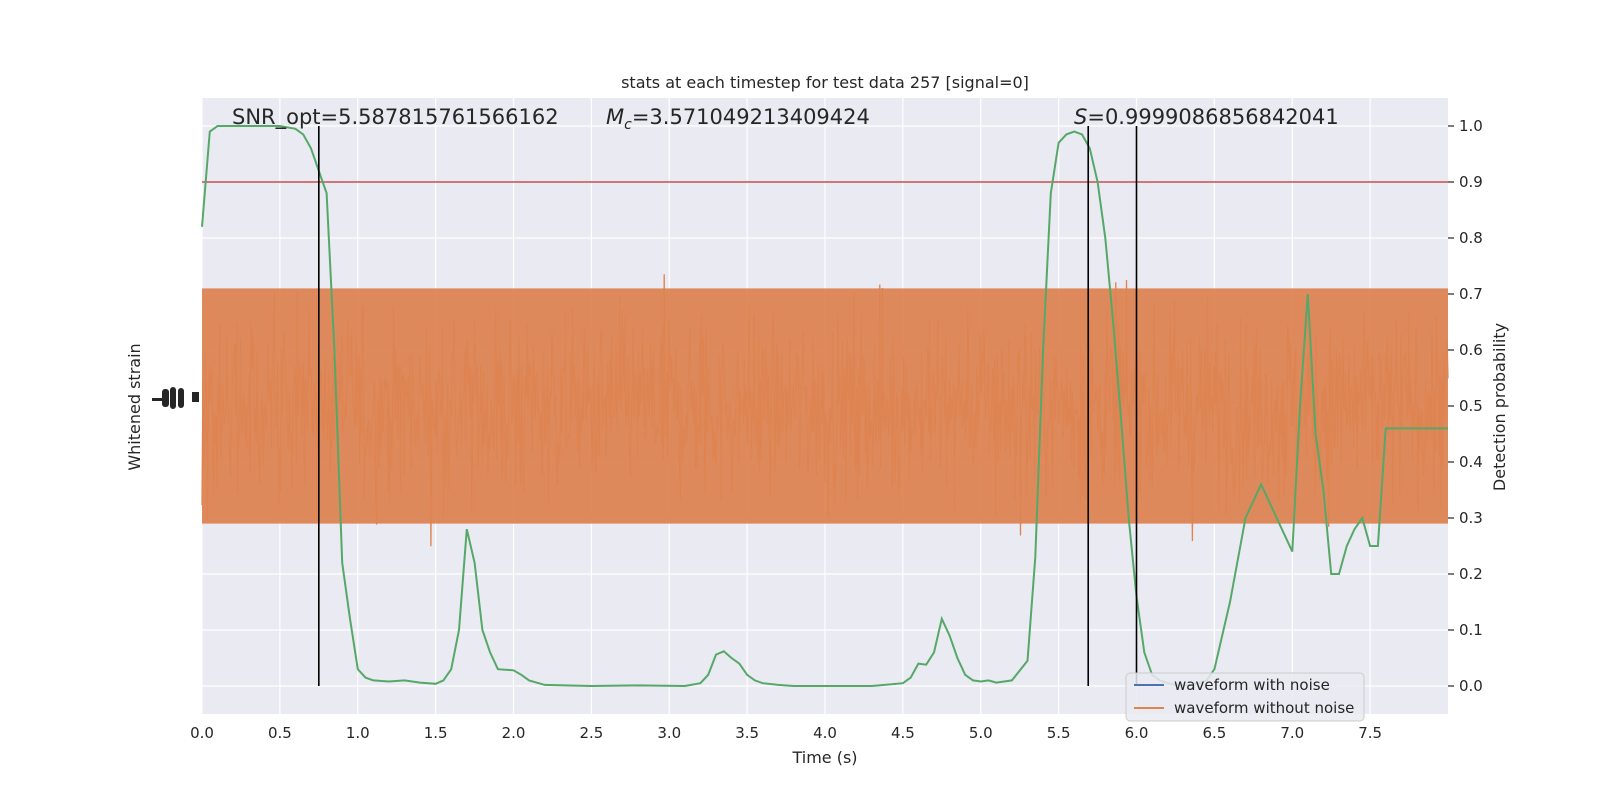  What do you see at coordinates (1471, 630) in the screenshot?
I see `y-tick-label: 0.1` at bounding box center [1471, 630].